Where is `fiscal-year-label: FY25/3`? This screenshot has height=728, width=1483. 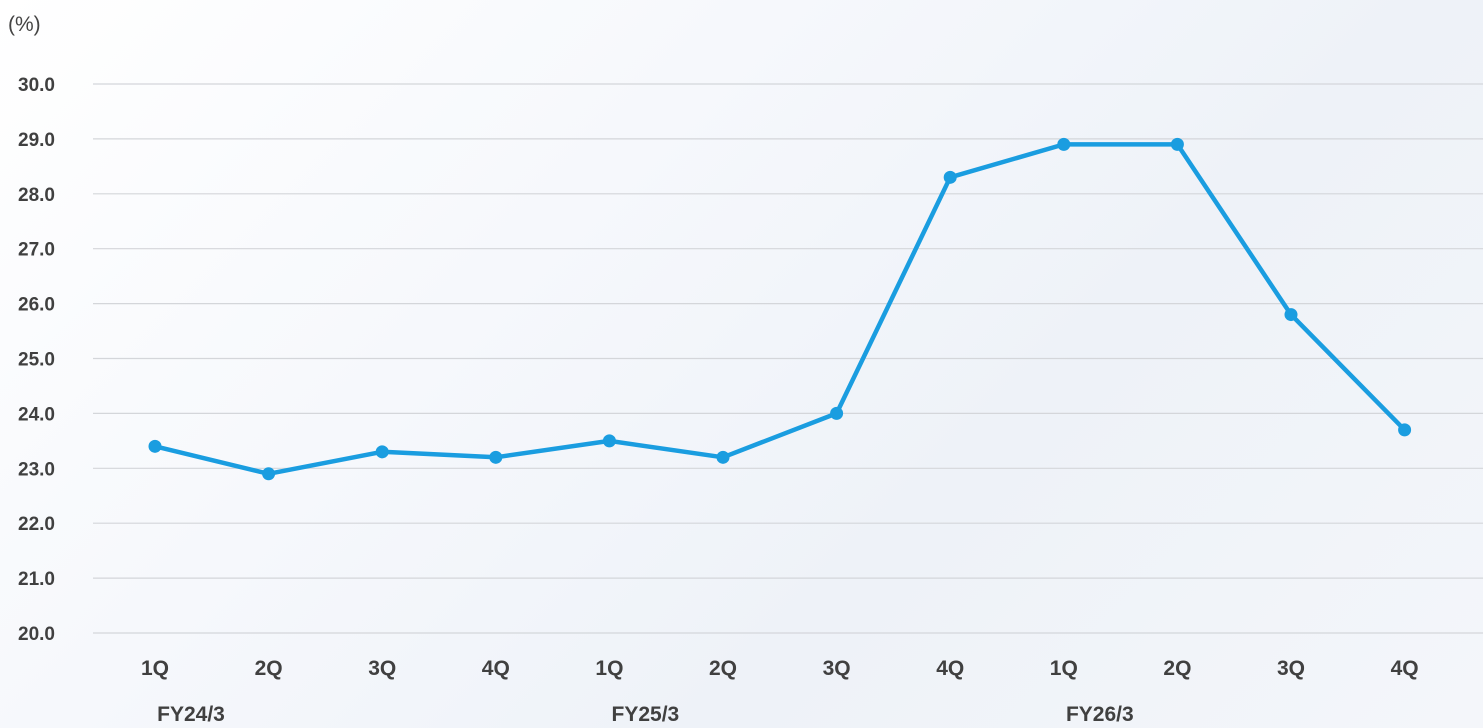 fiscal-year-label: FY25/3 is located at coordinates (646, 714).